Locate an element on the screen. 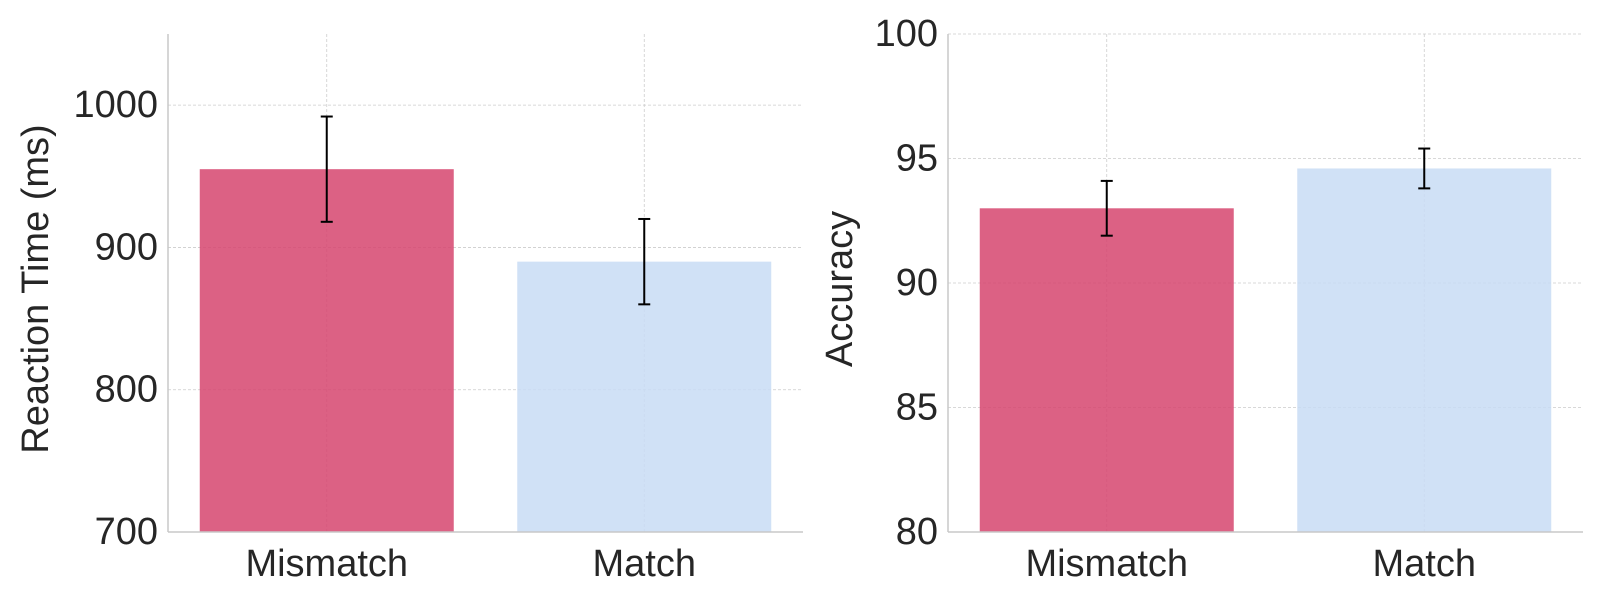 The height and width of the screenshot is (600, 1600). y-tick-label: 100 is located at coordinates (906, 34).